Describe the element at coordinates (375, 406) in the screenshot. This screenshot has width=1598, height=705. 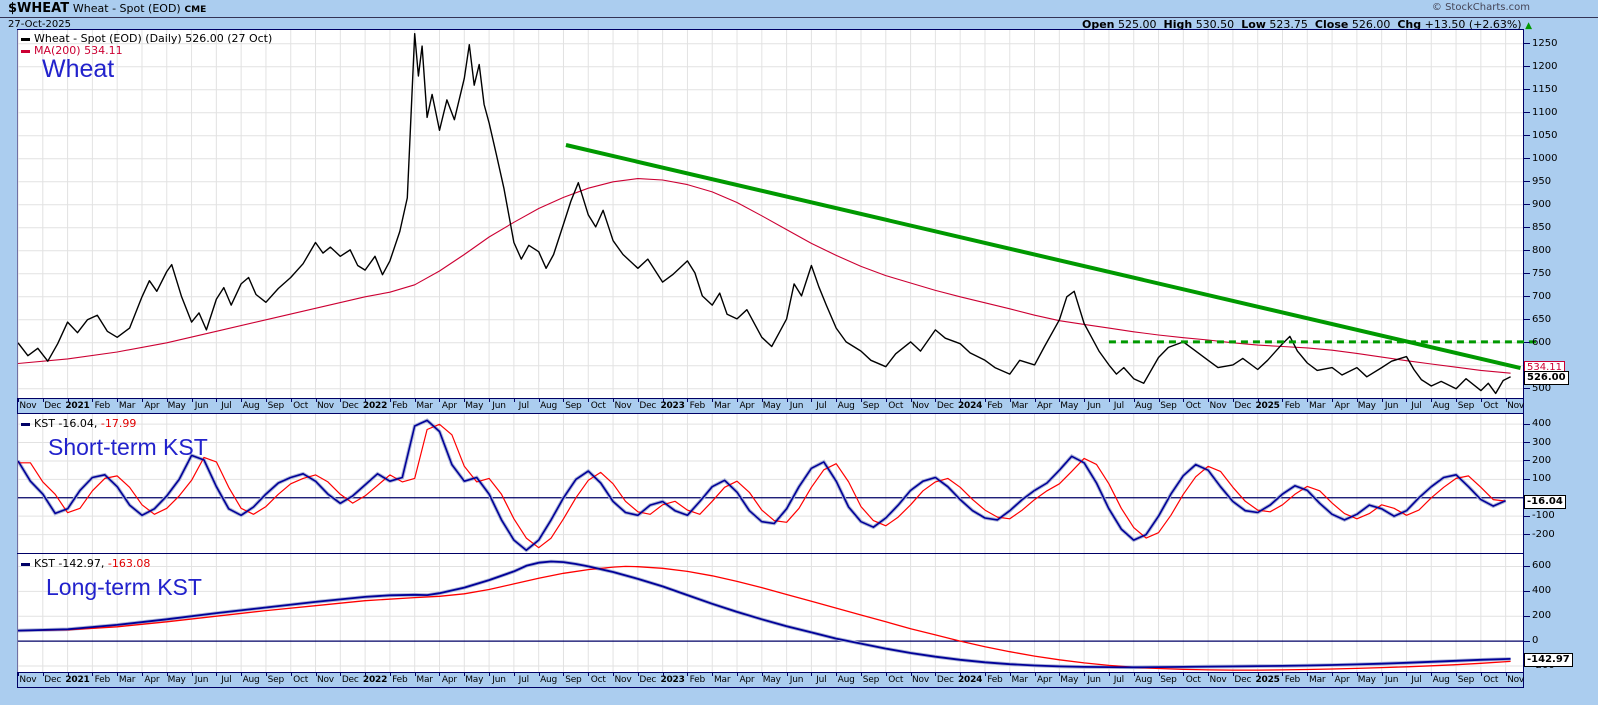
I see `x-axis-label: 2022` at that location.